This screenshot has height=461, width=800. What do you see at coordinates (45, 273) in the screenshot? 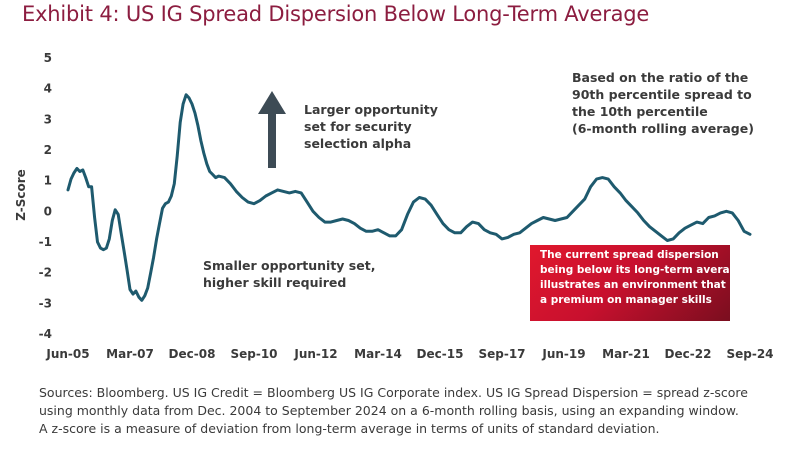
I see `y-tick-label: -2` at bounding box center [45, 273].